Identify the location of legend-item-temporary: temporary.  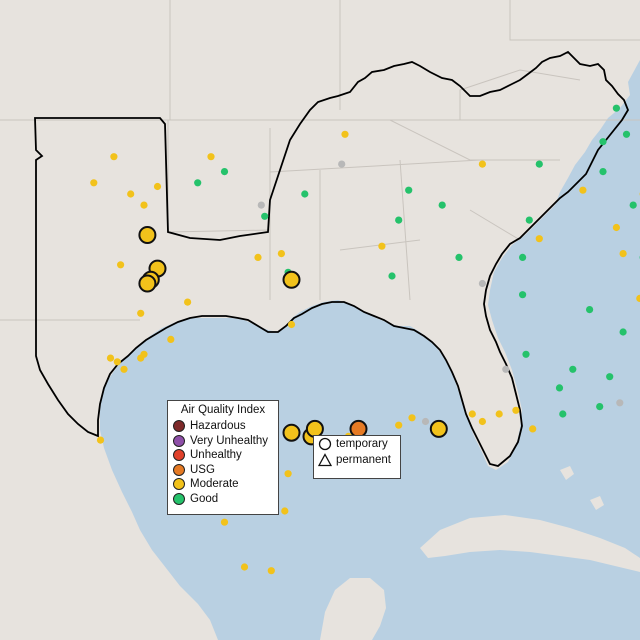
(357, 444).